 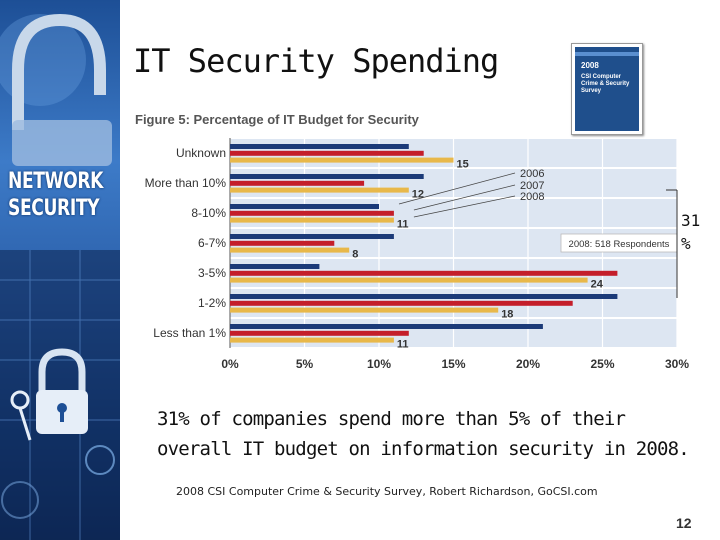 What do you see at coordinates (186, 183) in the screenshot?
I see `category-label: More than 10%` at bounding box center [186, 183].